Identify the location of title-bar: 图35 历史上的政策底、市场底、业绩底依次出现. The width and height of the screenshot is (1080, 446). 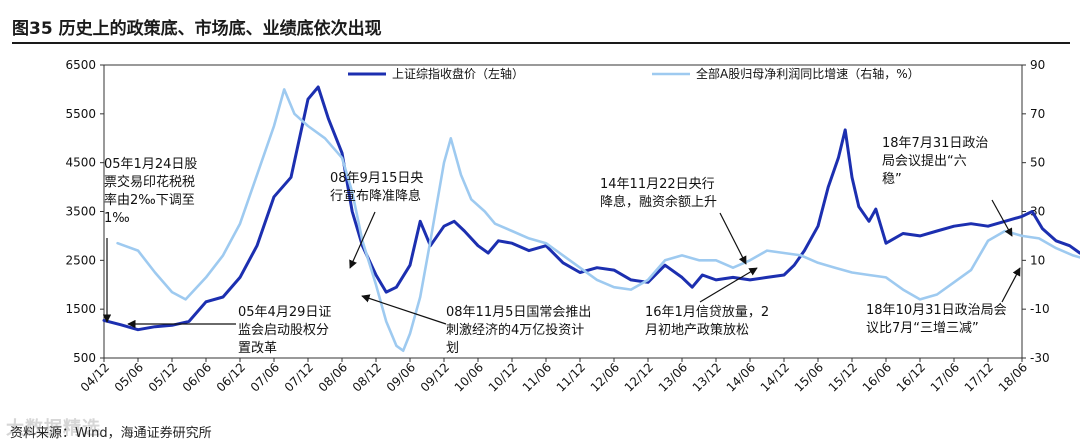
(541, 26).